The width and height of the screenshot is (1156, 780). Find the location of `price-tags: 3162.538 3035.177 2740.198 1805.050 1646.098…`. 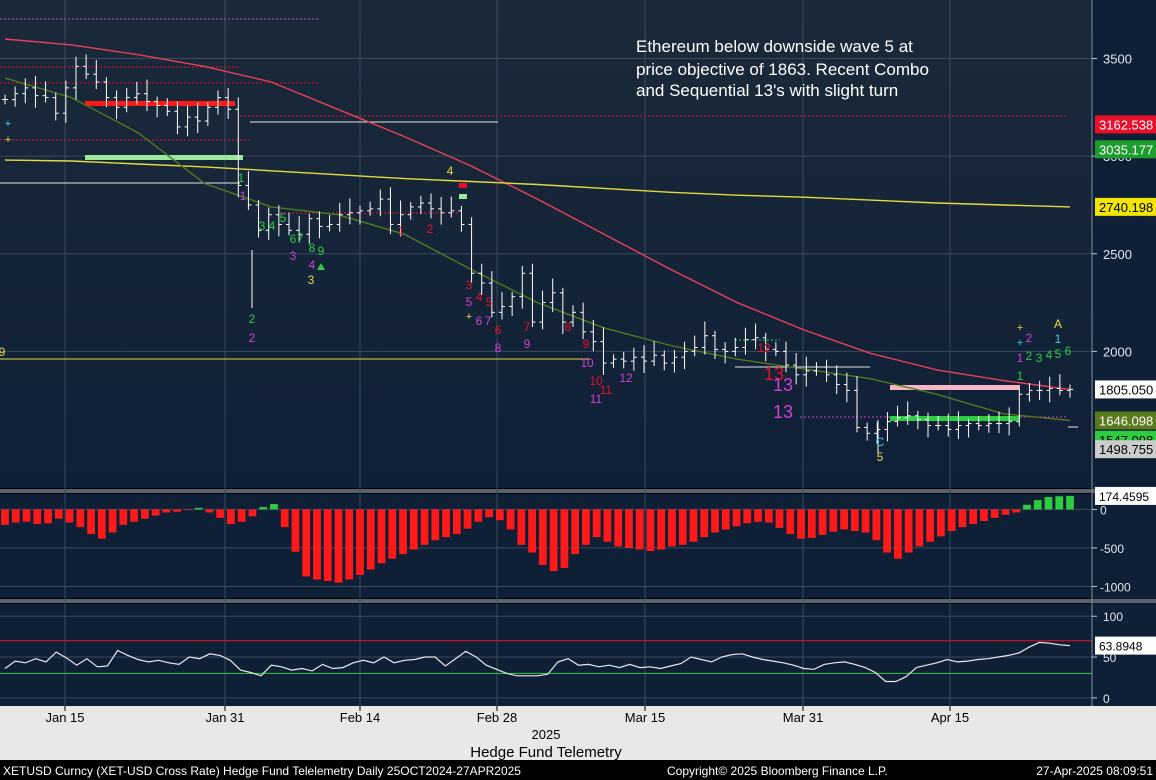

price-tags: 3162.538 3035.177 2740.198 1805.050 1646.098… is located at coordinates (1125, 287).